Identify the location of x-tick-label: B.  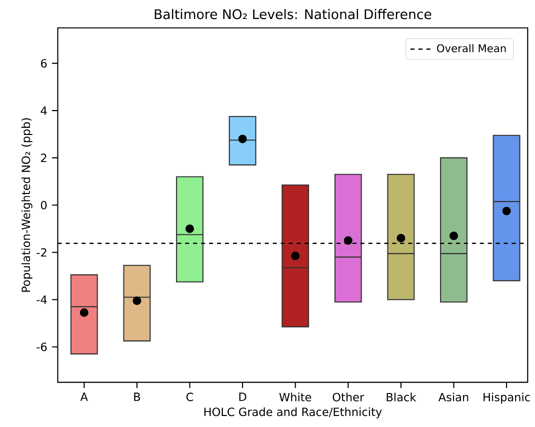
(137, 396).